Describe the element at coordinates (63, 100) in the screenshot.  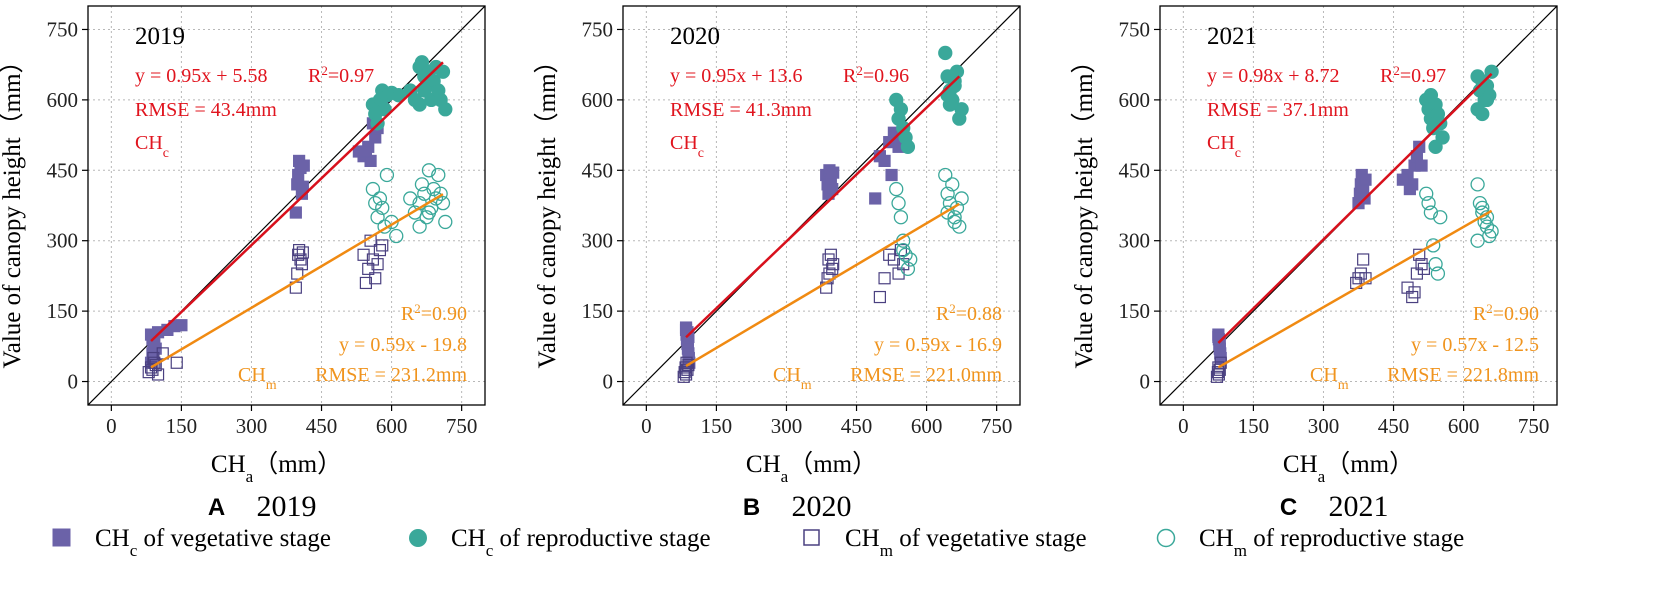
I see `y-tick-label: 600` at that location.